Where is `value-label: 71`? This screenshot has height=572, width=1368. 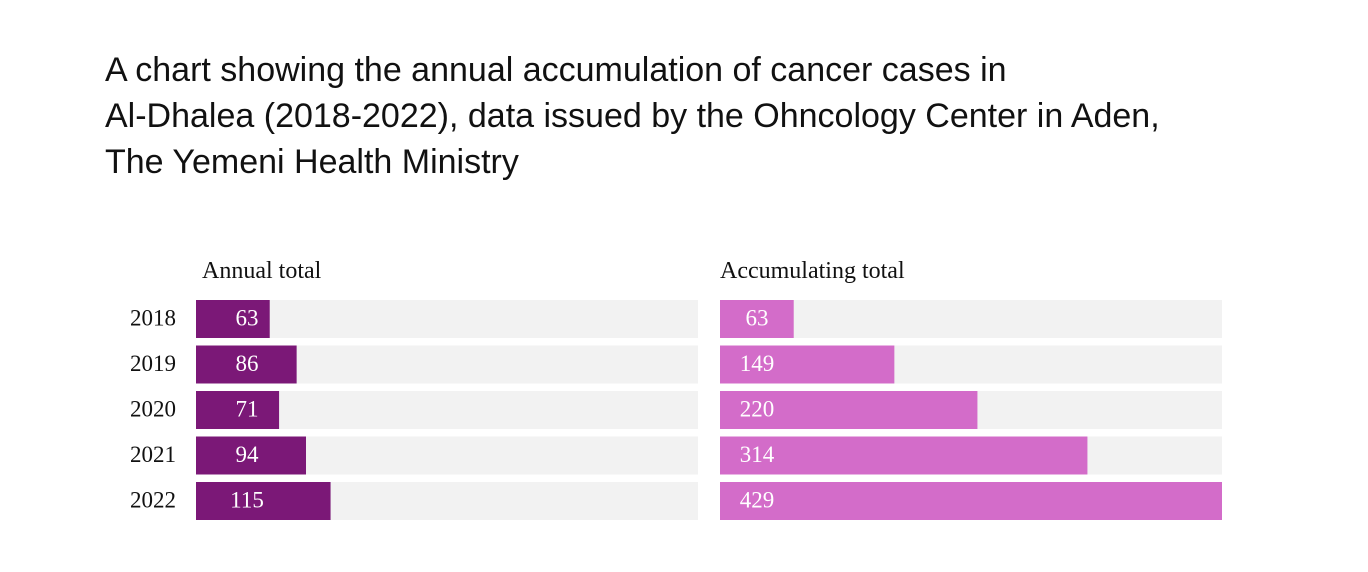 value-label: 71 is located at coordinates (247, 408).